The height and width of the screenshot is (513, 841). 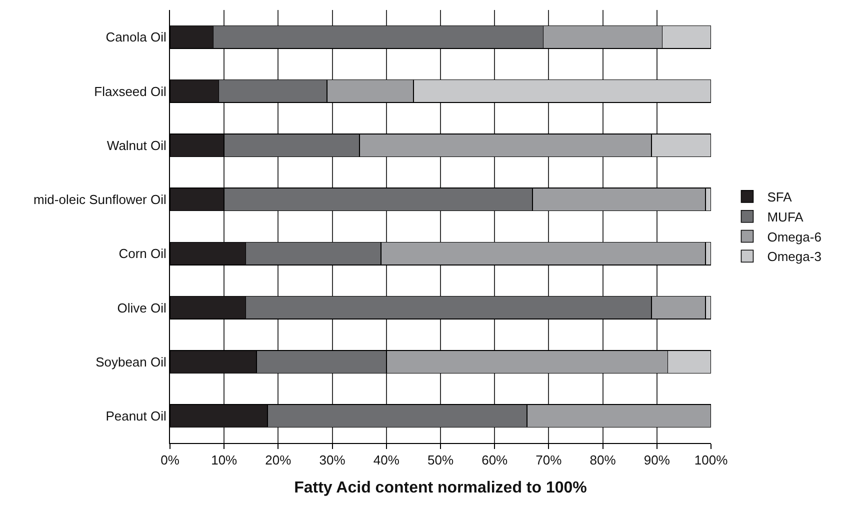 What do you see at coordinates (711, 460) in the screenshot?
I see `x-tick-label: 100%` at bounding box center [711, 460].